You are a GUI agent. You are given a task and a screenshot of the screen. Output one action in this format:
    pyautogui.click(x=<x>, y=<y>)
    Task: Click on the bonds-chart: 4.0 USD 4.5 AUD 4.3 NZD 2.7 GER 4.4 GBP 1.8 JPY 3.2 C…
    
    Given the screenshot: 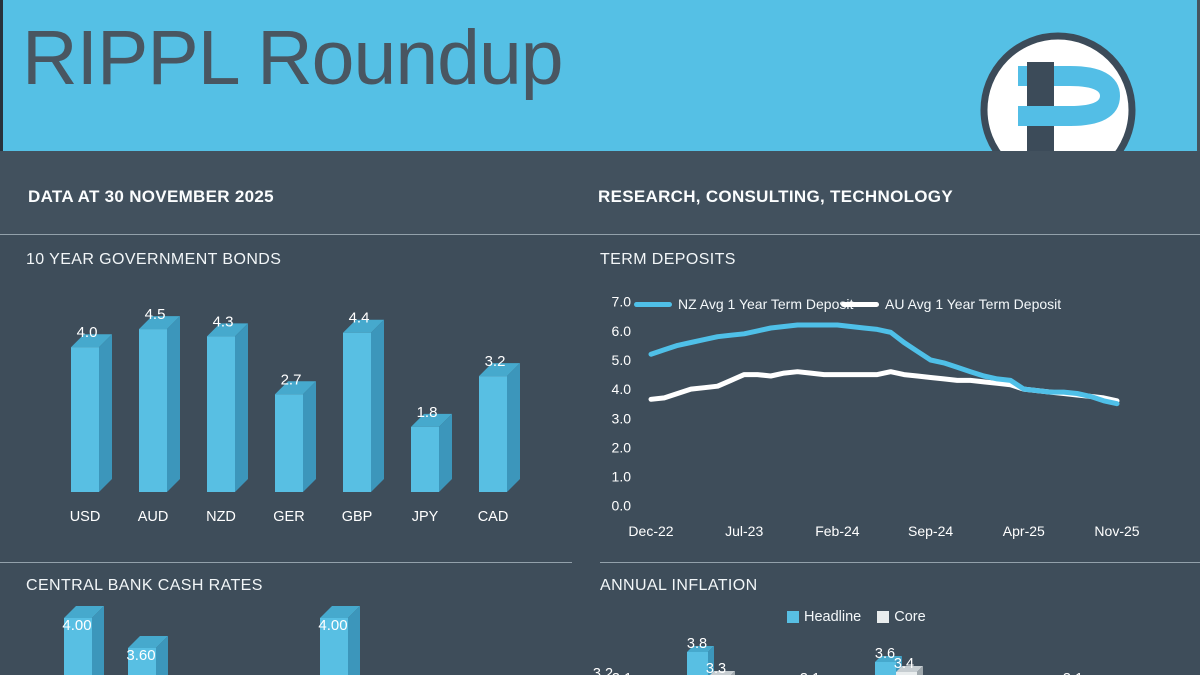 What is the action you would take?
    pyautogui.click(x=295, y=415)
    